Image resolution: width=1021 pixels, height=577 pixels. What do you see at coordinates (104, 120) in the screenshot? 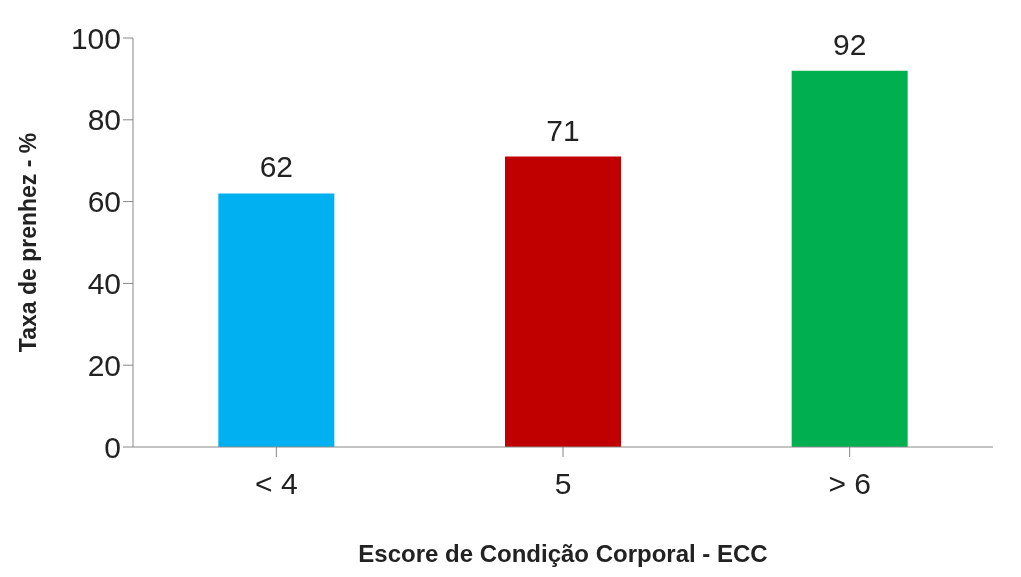
I see `y-tick-label: 80` at bounding box center [104, 120].